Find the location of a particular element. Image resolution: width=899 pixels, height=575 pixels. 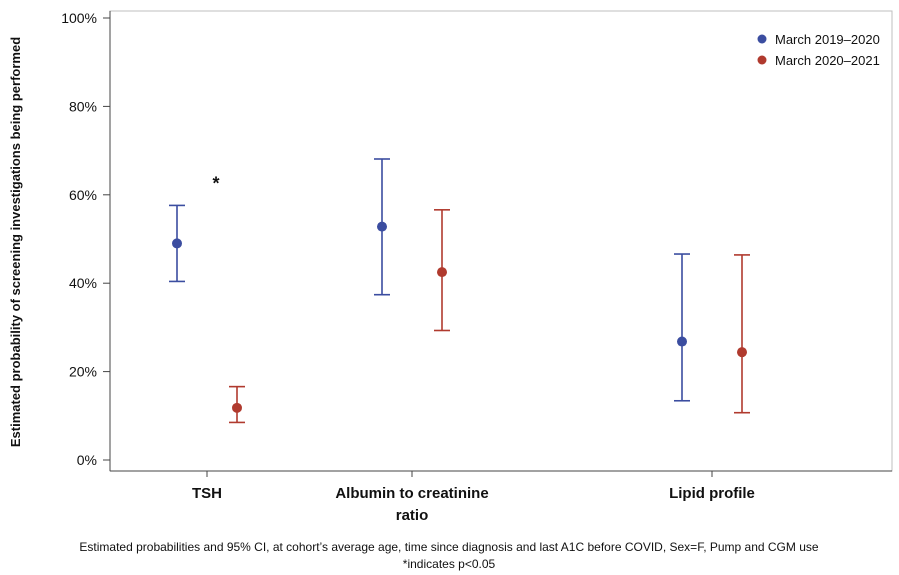

y-tick-label: 80% is located at coordinates (83, 106).